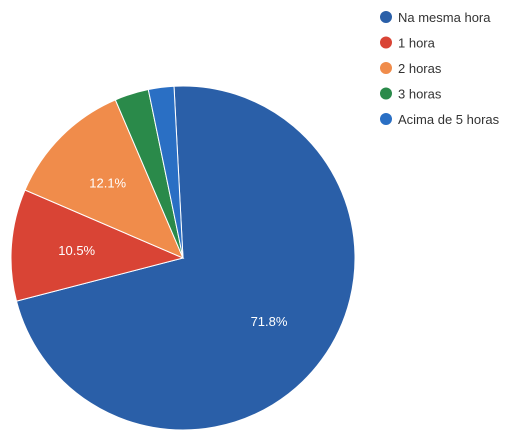  What do you see at coordinates (269, 321) in the screenshot?
I see `slice-label-na-mesma-hora: 71.8%` at bounding box center [269, 321].